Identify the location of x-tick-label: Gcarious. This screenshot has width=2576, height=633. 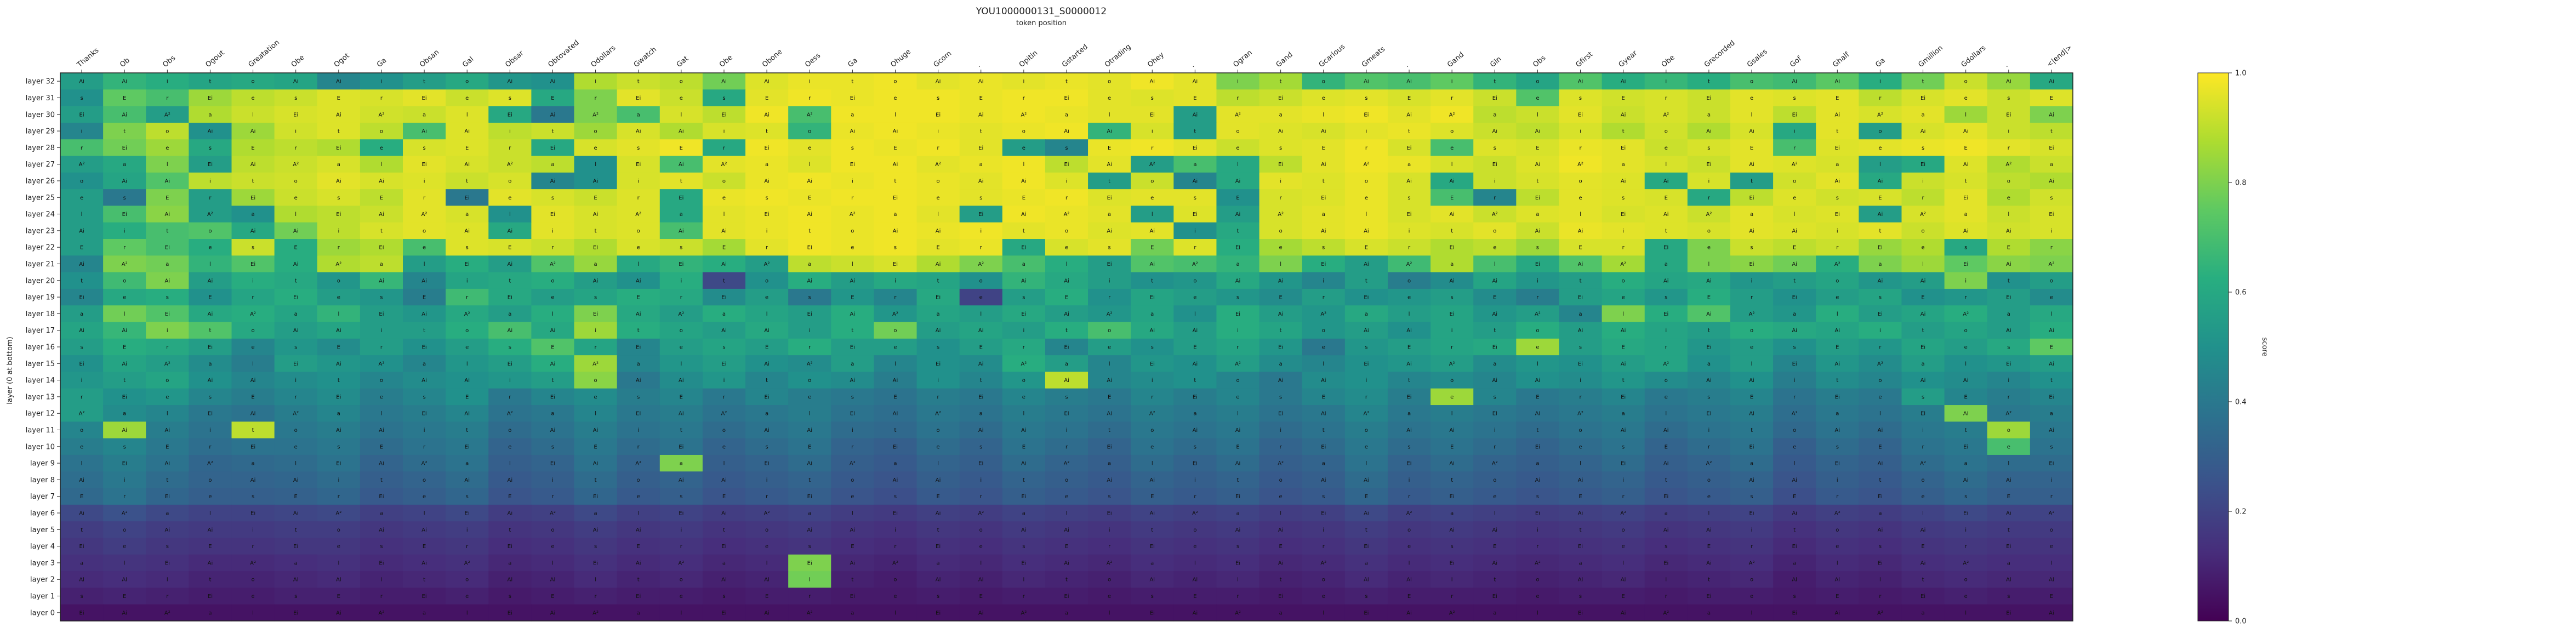
(1332, 56).